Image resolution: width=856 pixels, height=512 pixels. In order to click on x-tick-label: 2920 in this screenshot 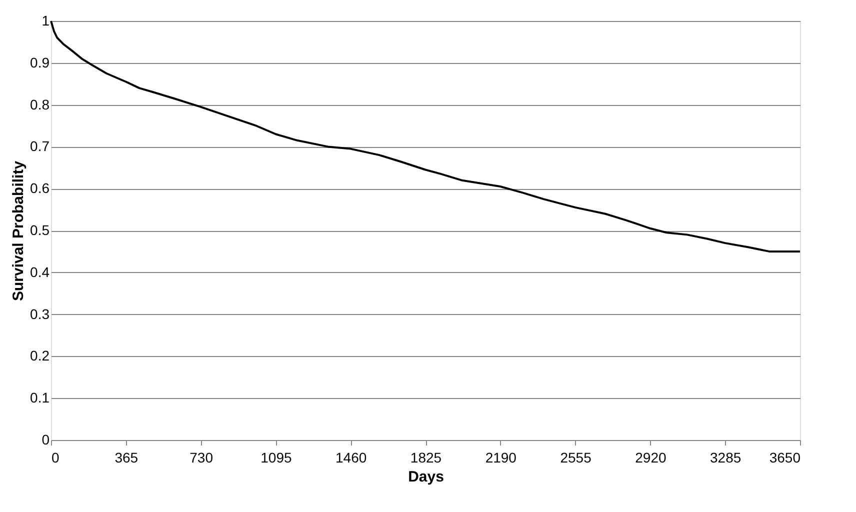, I will do `click(650, 458)`.